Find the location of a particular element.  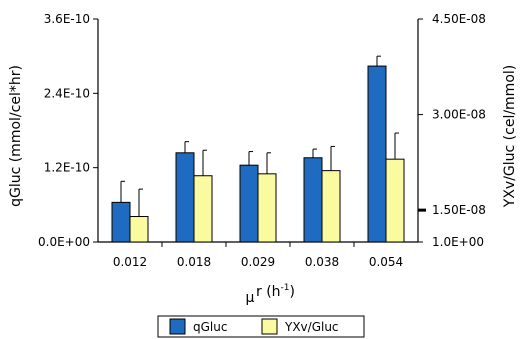

y-axis-right-title: YXv/Gluc (cel/mmol) is located at coordinates (510, 136).